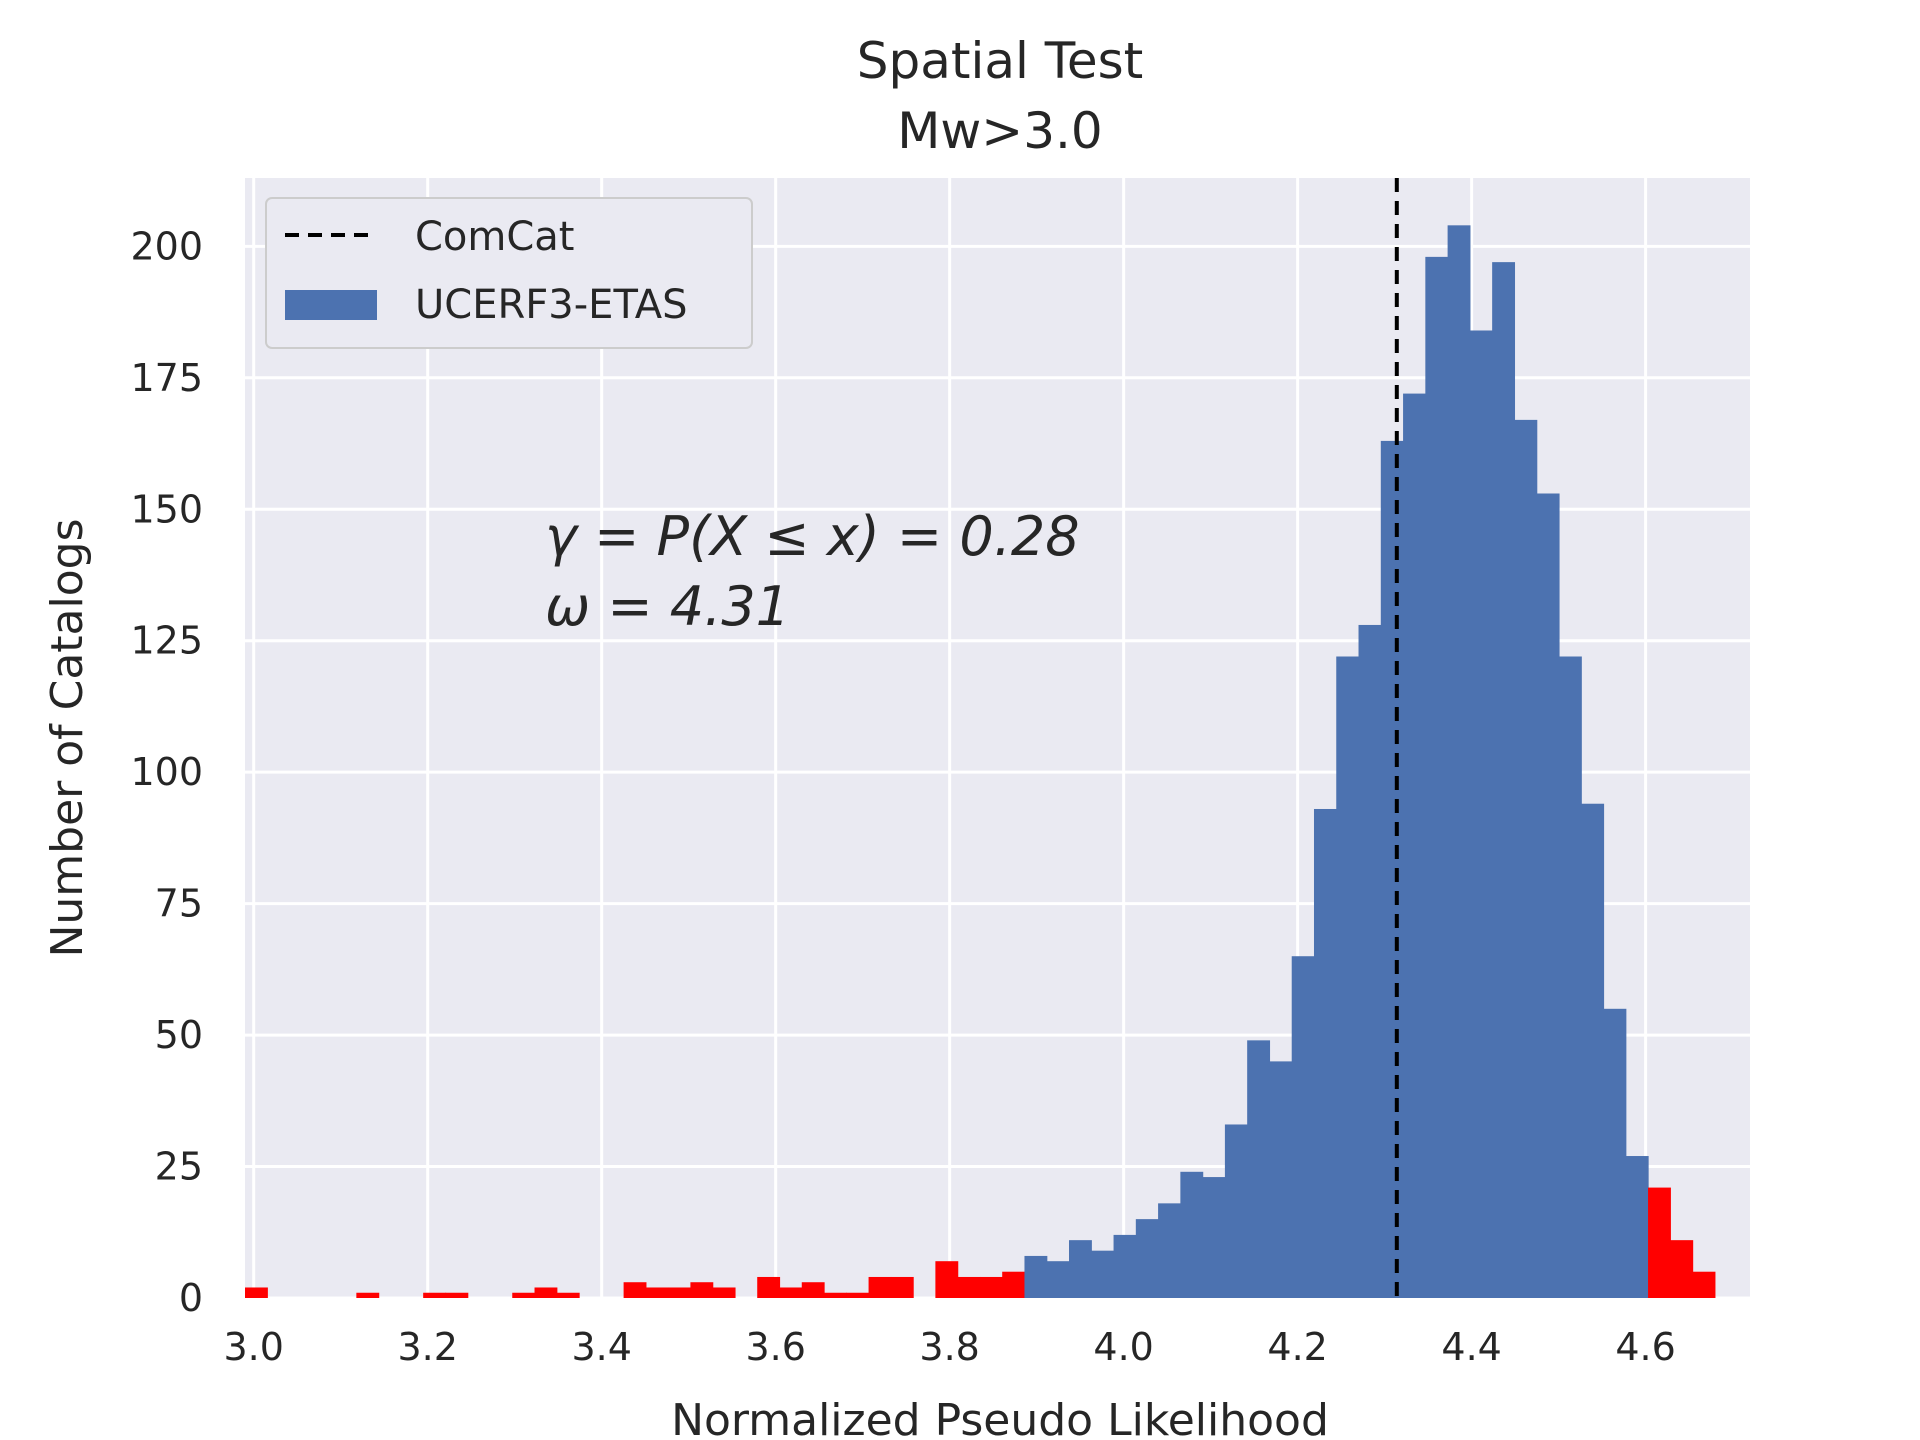  I want to click on x-tick-label: 3.6, so click(775, 1347).